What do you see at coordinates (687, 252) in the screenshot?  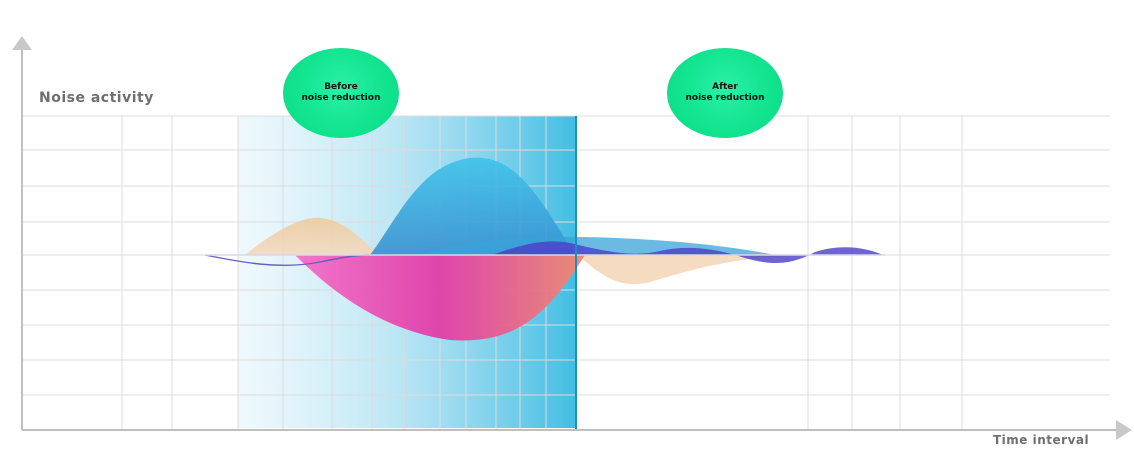 I see `purple-wave` at bounding box center [687, 252].